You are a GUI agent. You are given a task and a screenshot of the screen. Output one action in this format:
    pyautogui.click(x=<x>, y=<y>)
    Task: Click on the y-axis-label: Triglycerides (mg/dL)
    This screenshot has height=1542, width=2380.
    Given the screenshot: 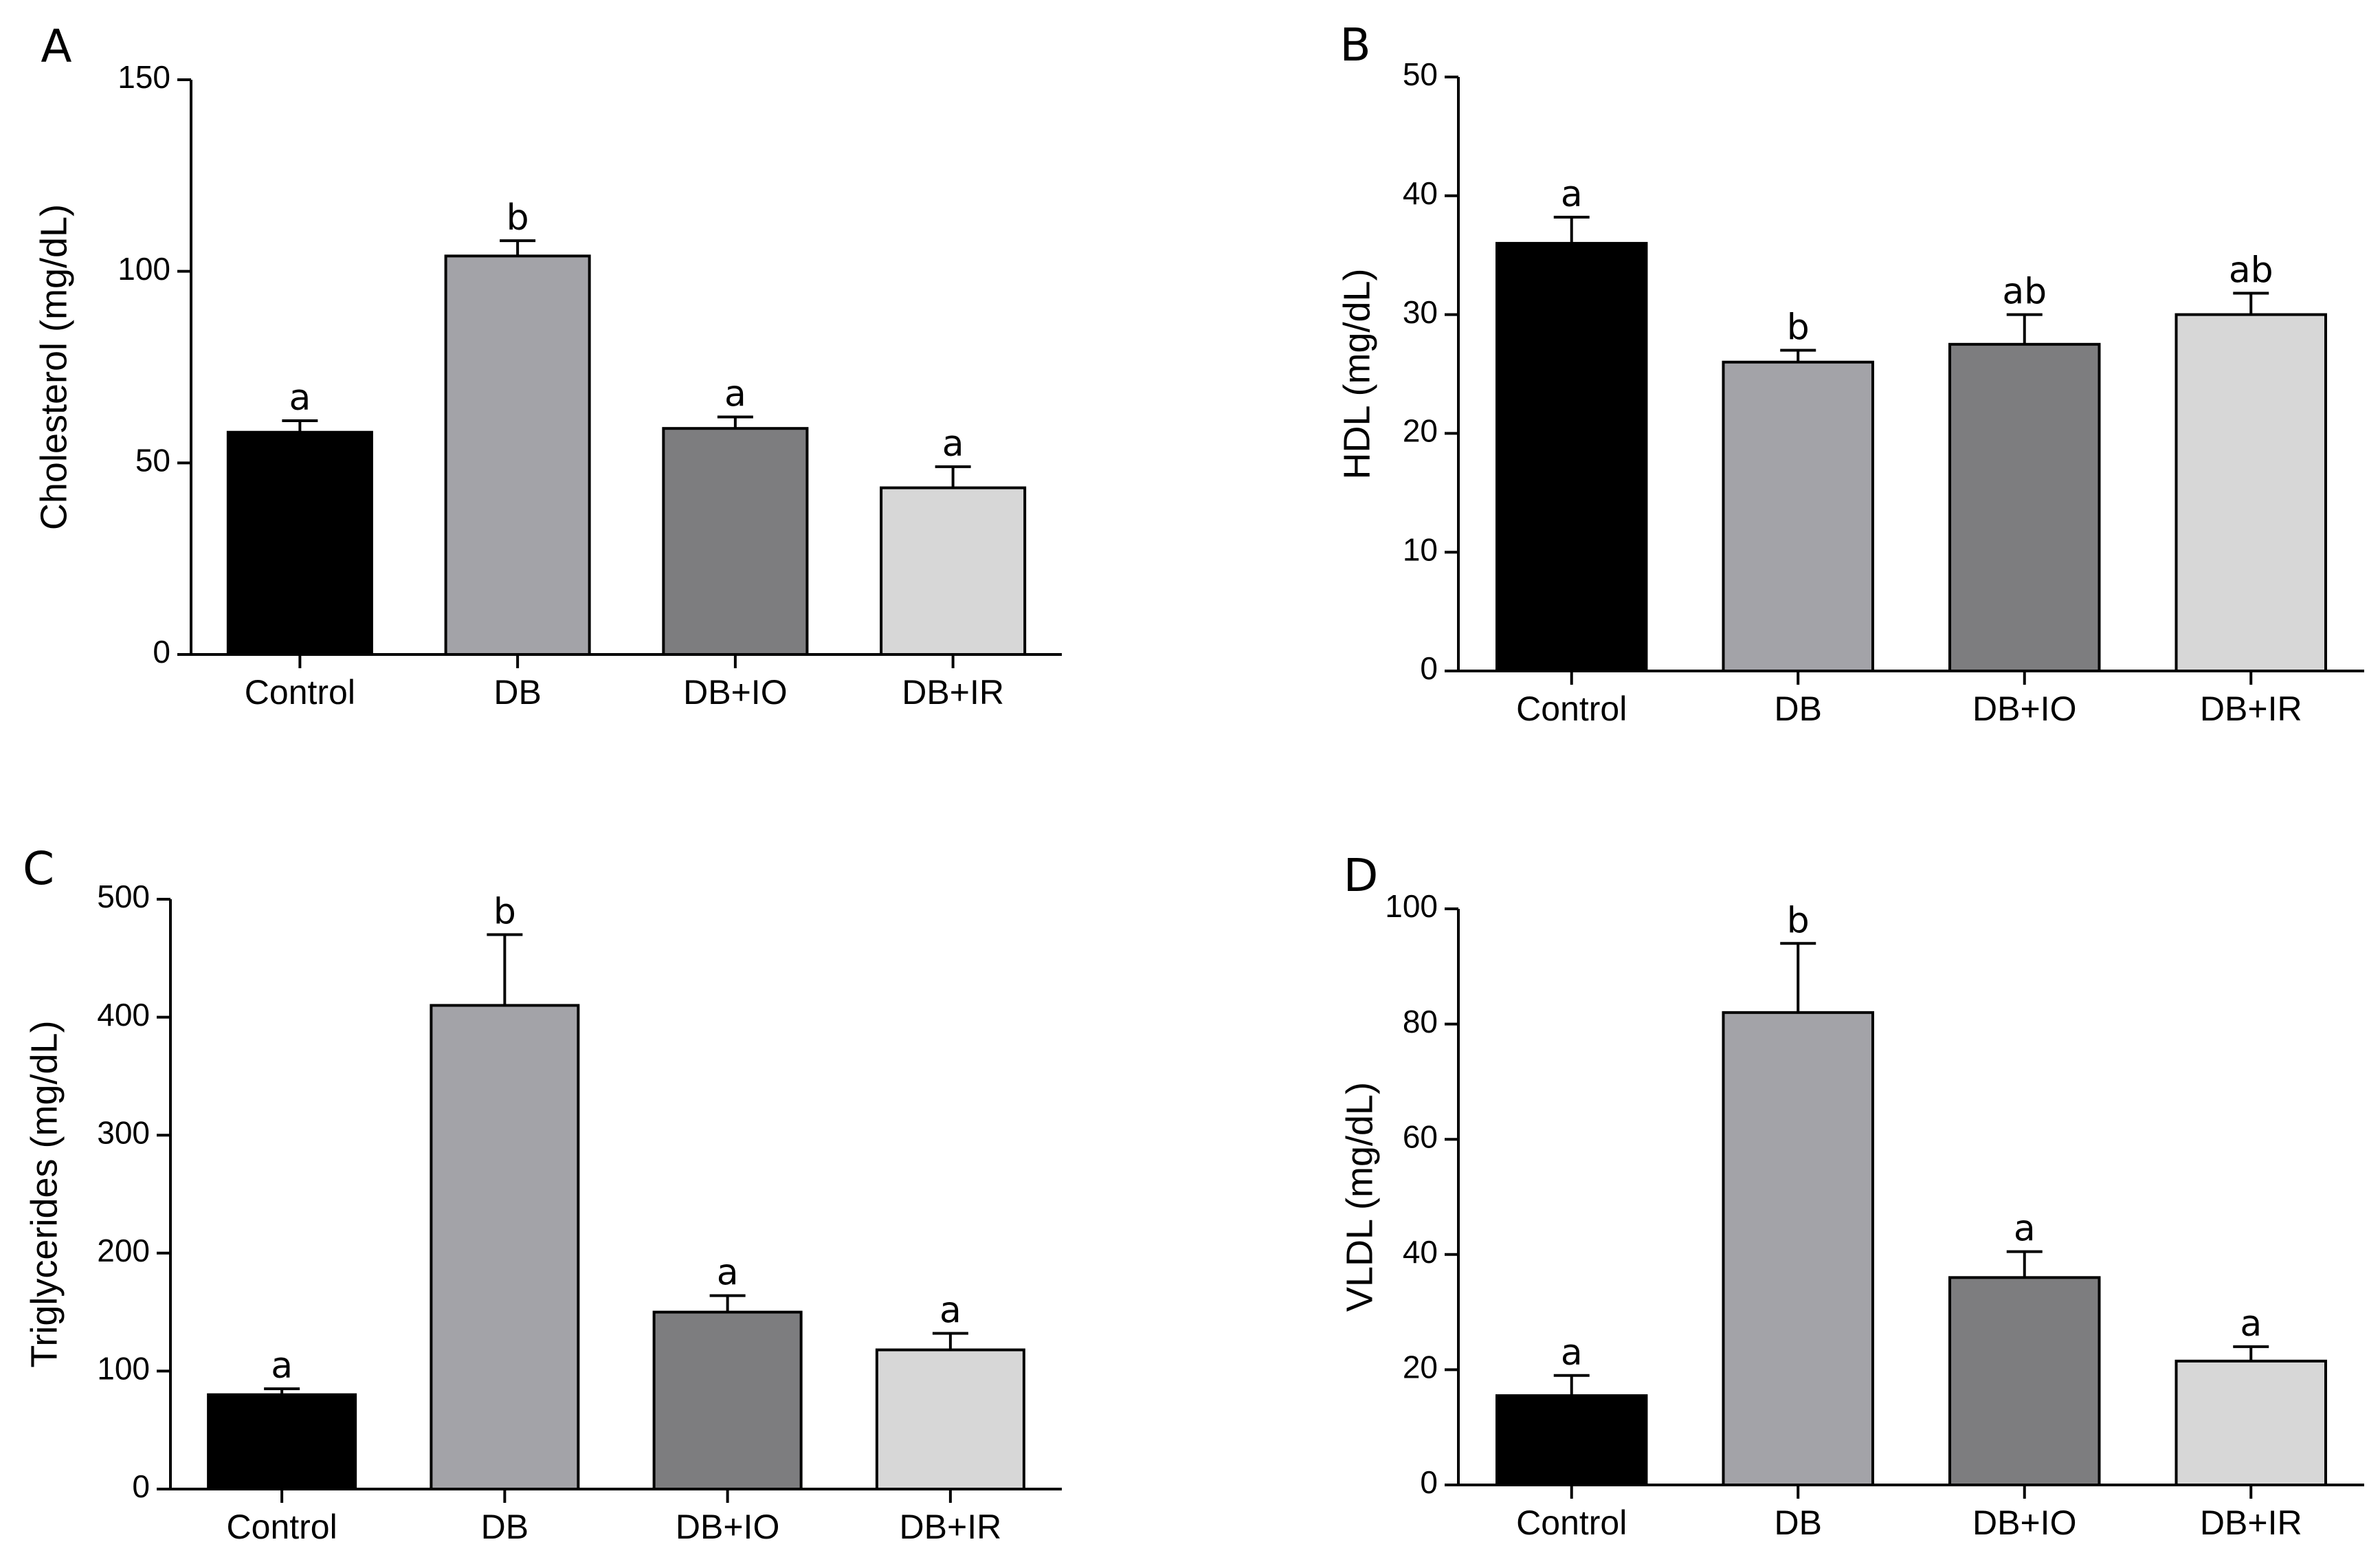 What is the action you would take?
    pyautogui.click(x=44, y=1193)
    